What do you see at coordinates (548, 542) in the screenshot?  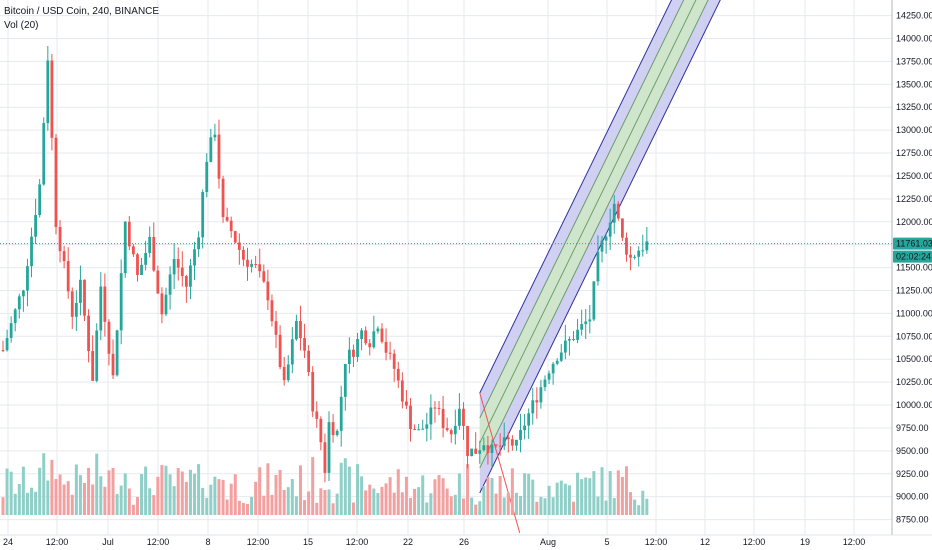 I see `time-tick-label: Aug` at bounding box center [548, 542].